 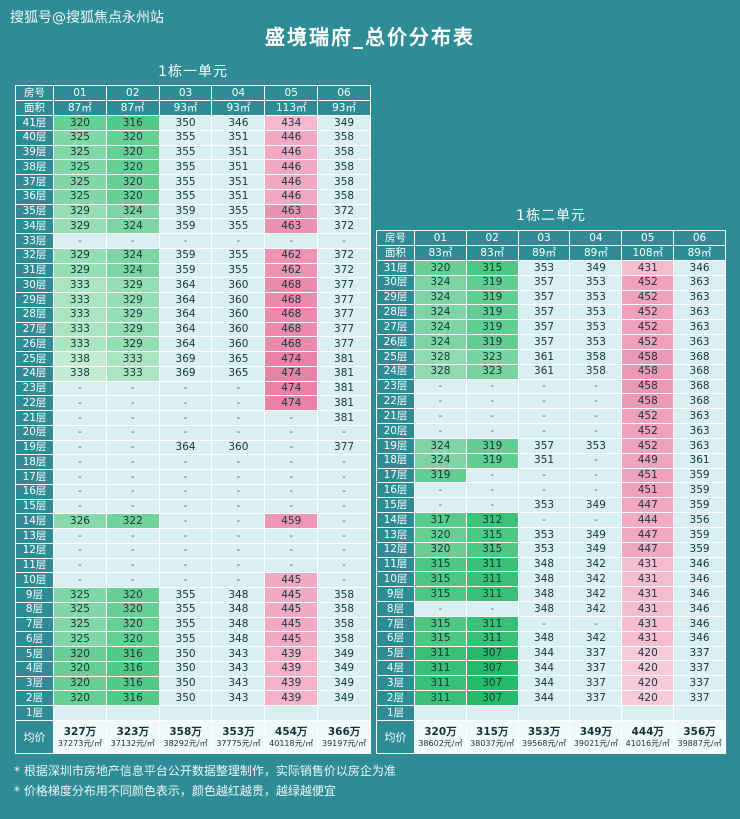 I want to click on price-cell: 353, so click(x=596, y=312).